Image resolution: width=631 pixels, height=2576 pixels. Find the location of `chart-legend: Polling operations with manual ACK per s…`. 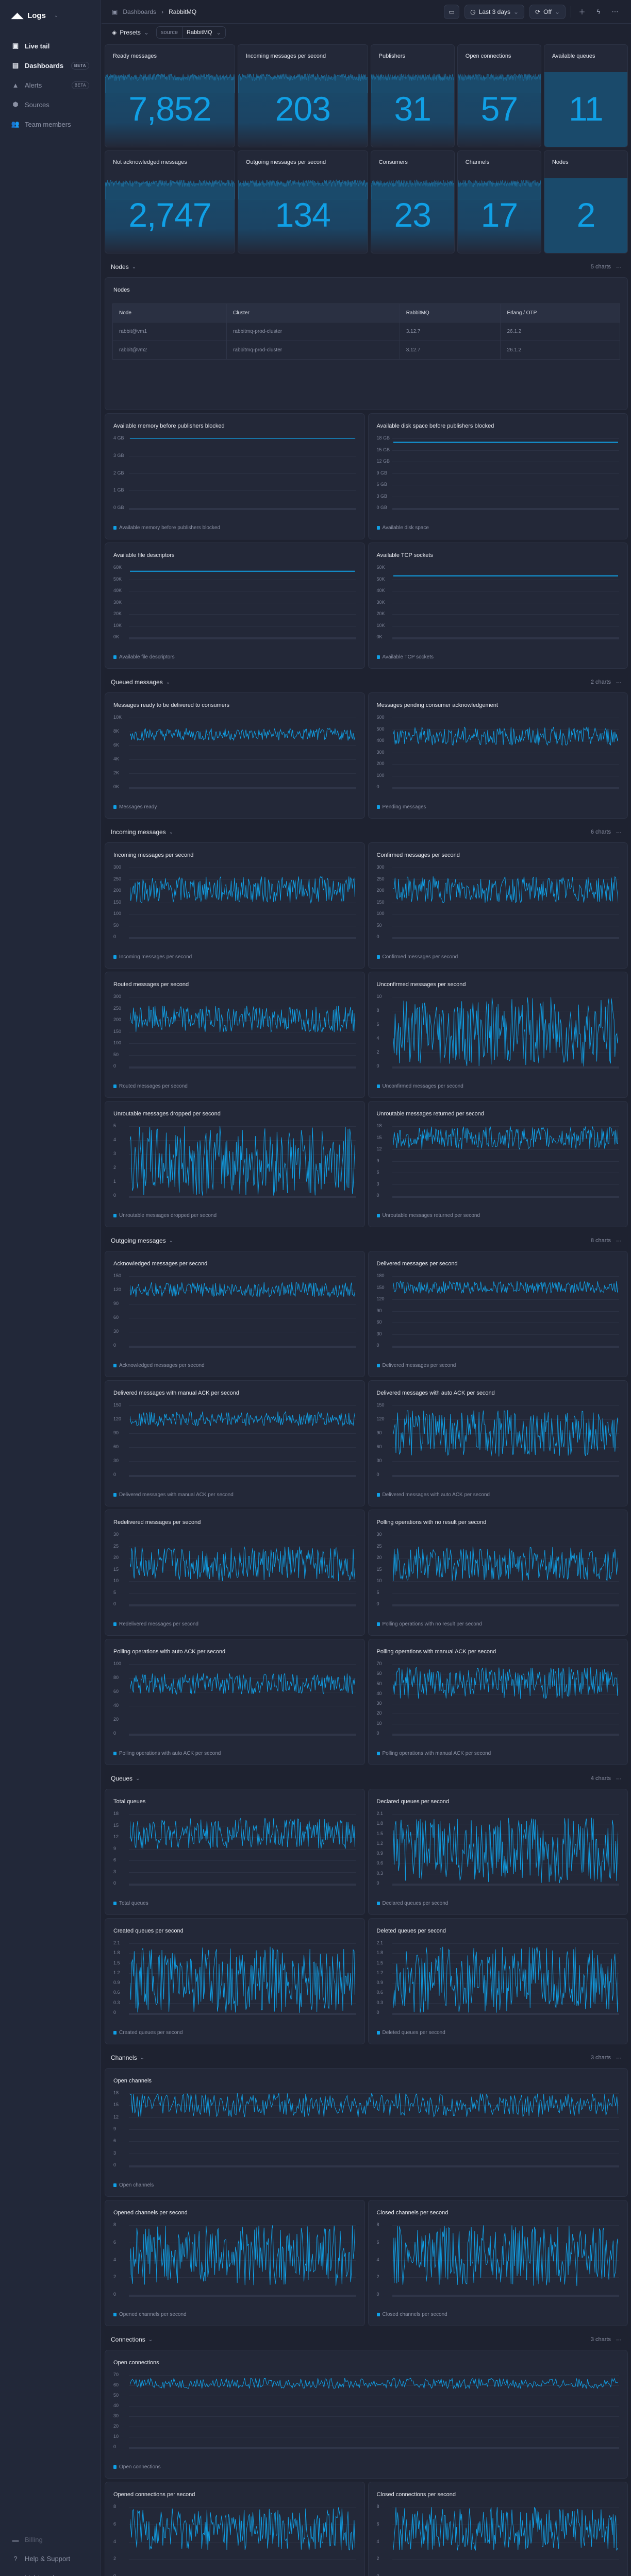

chart-legend: Polling operations with manual ACK per s… is located at coordinates (433, 1754).